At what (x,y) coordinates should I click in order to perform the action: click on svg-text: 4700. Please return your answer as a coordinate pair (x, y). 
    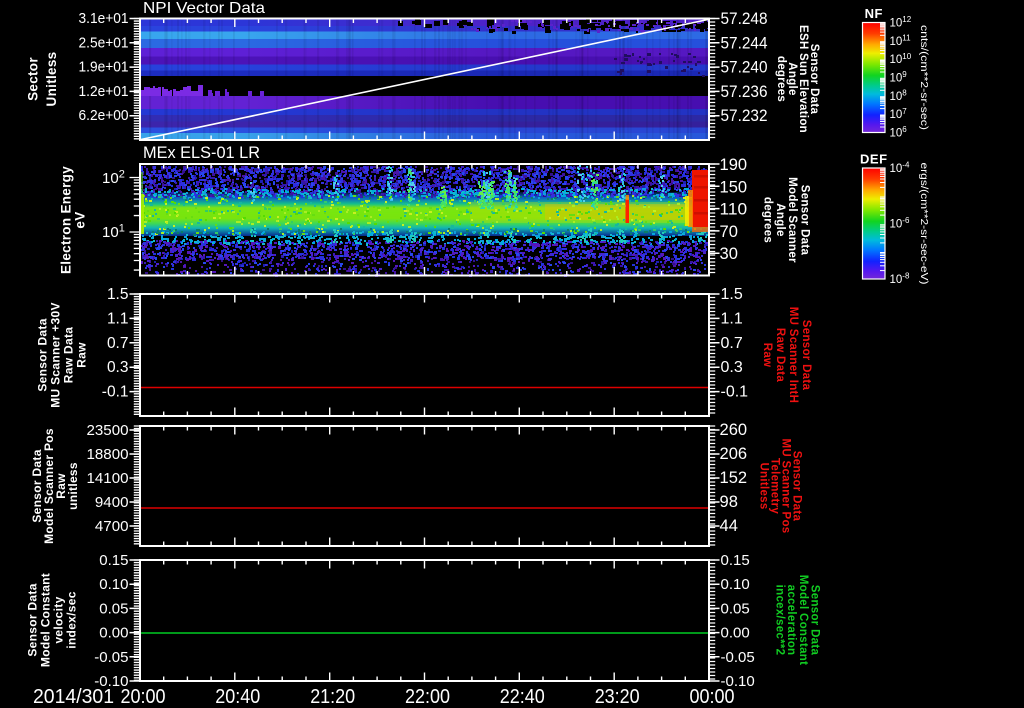
    Looking at the image, I should click on (112, 526).